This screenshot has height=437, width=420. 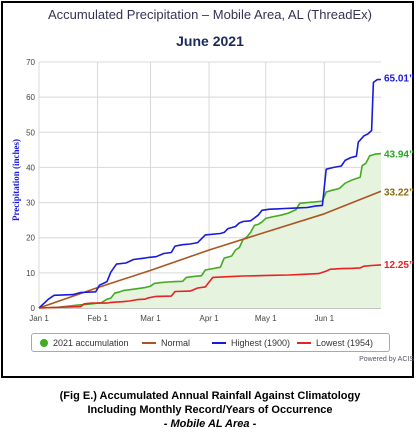 I want to click on y-tick-label: 20, so click(x=30, y=238).